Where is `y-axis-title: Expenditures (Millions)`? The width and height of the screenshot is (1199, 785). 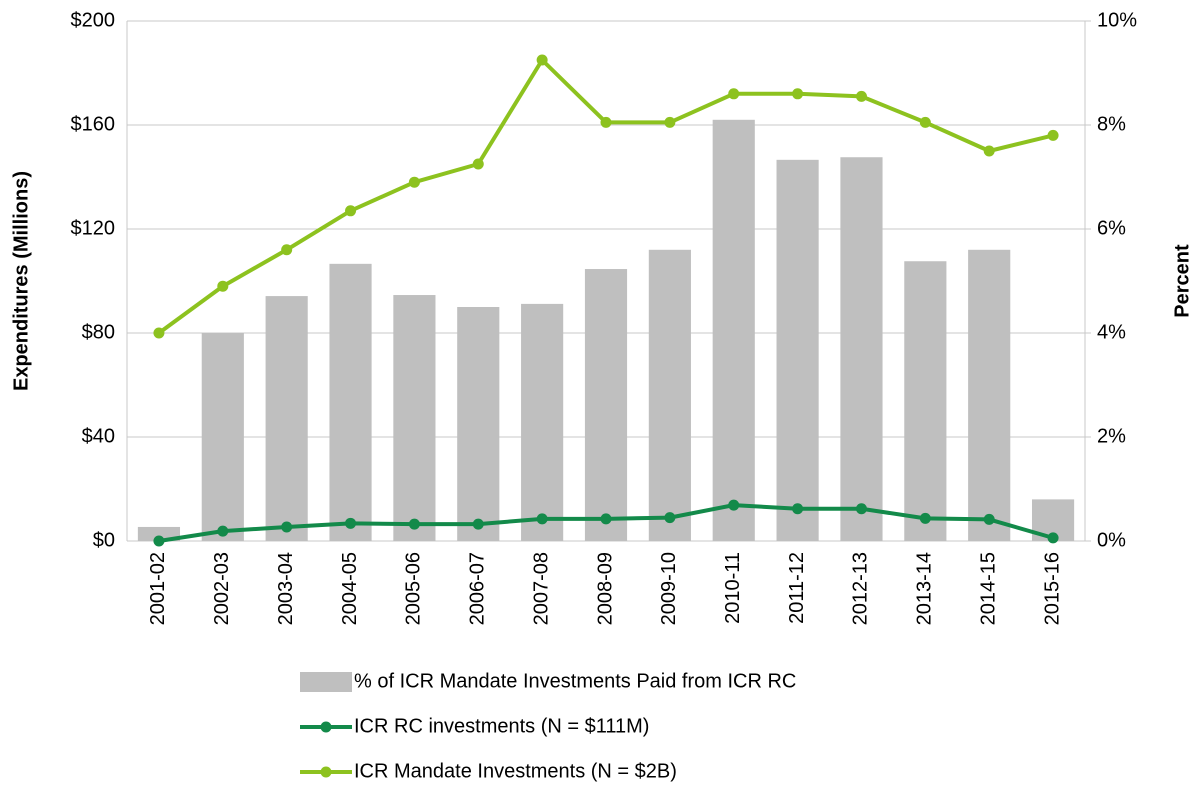
y-axis-title: Expenditures (Millions) is located at coordinates (21, 281).